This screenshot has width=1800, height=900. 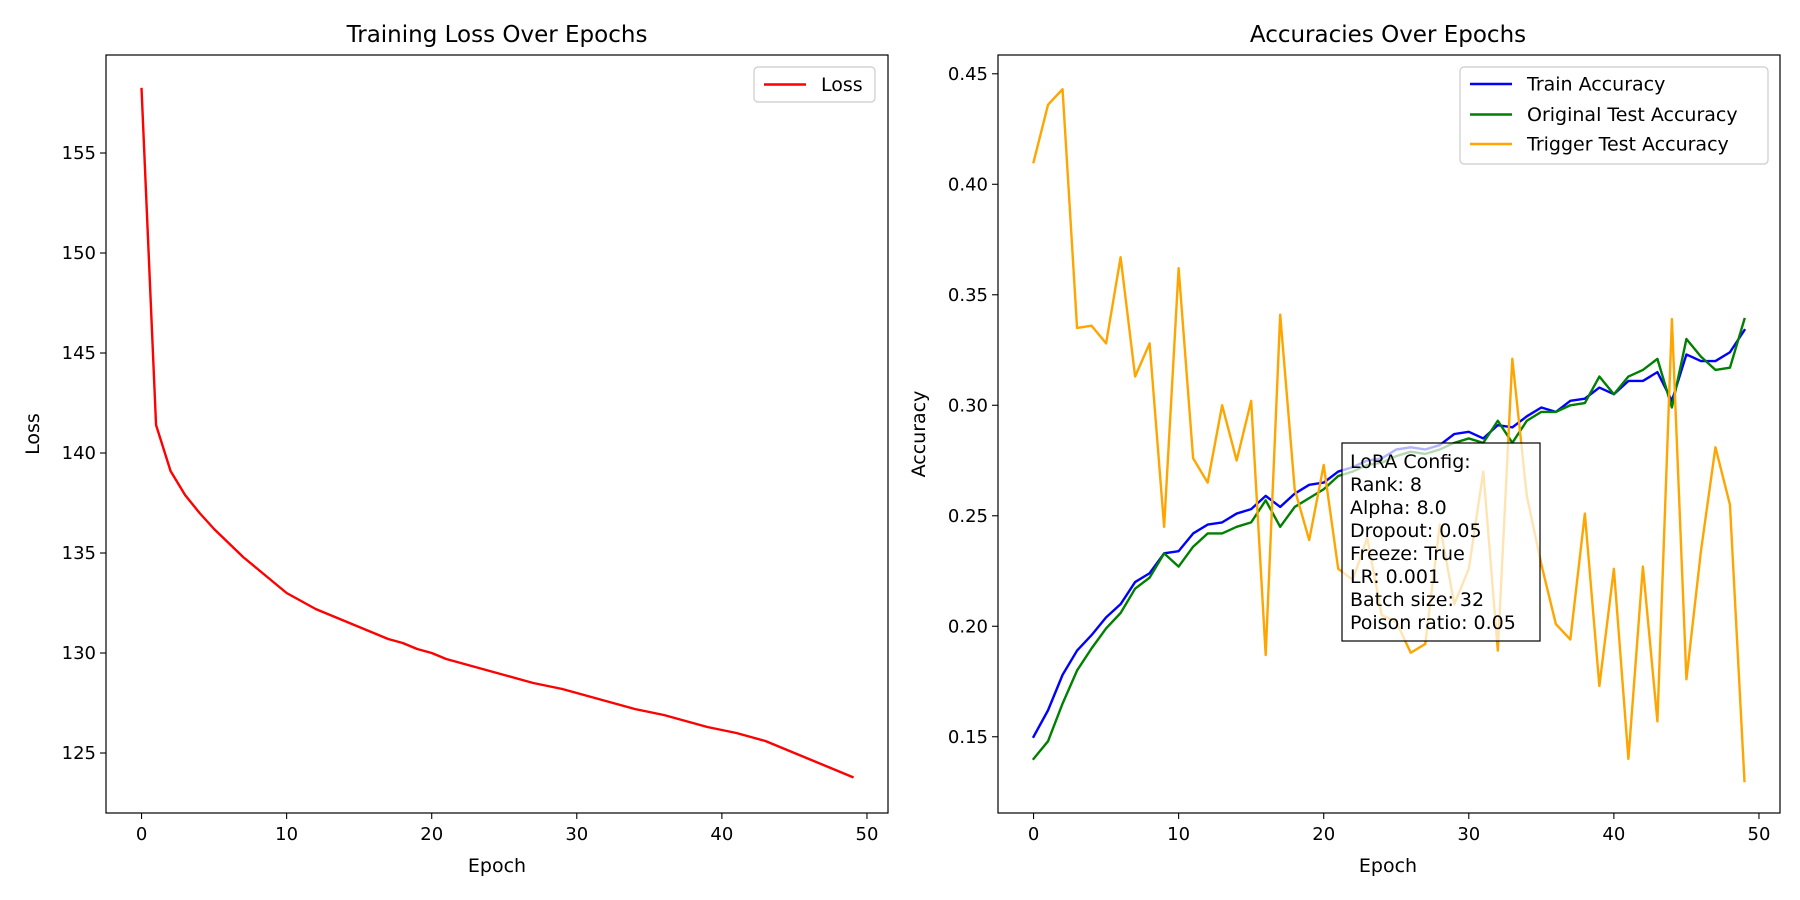 I want to click on accuracy-y-tick-label-0-40: 0.40, so click(x=968, y=184).